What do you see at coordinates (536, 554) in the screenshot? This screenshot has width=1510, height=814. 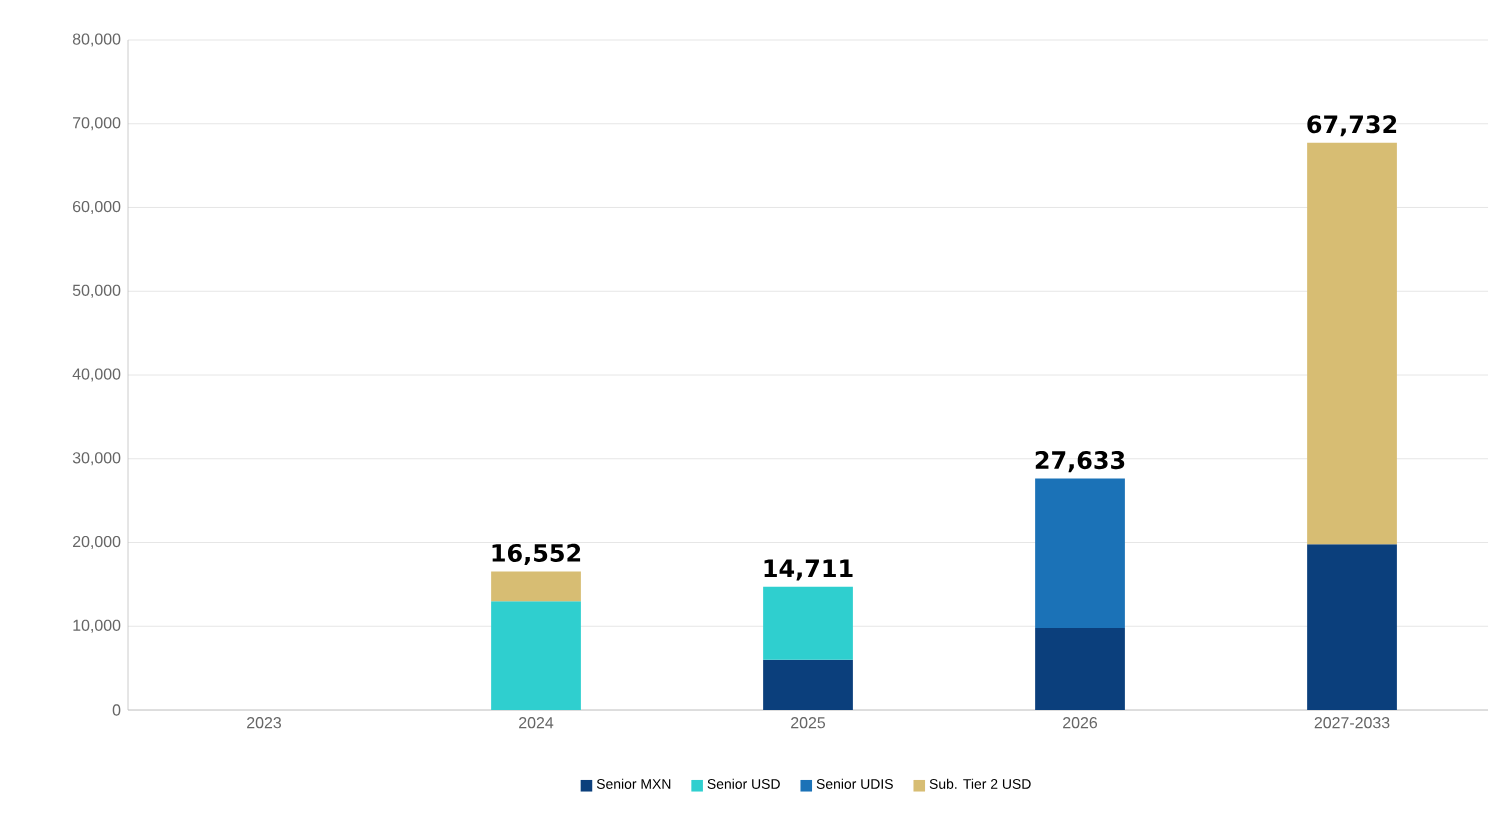 I see `total-label: 16,552` at bounding box center [536, 554].